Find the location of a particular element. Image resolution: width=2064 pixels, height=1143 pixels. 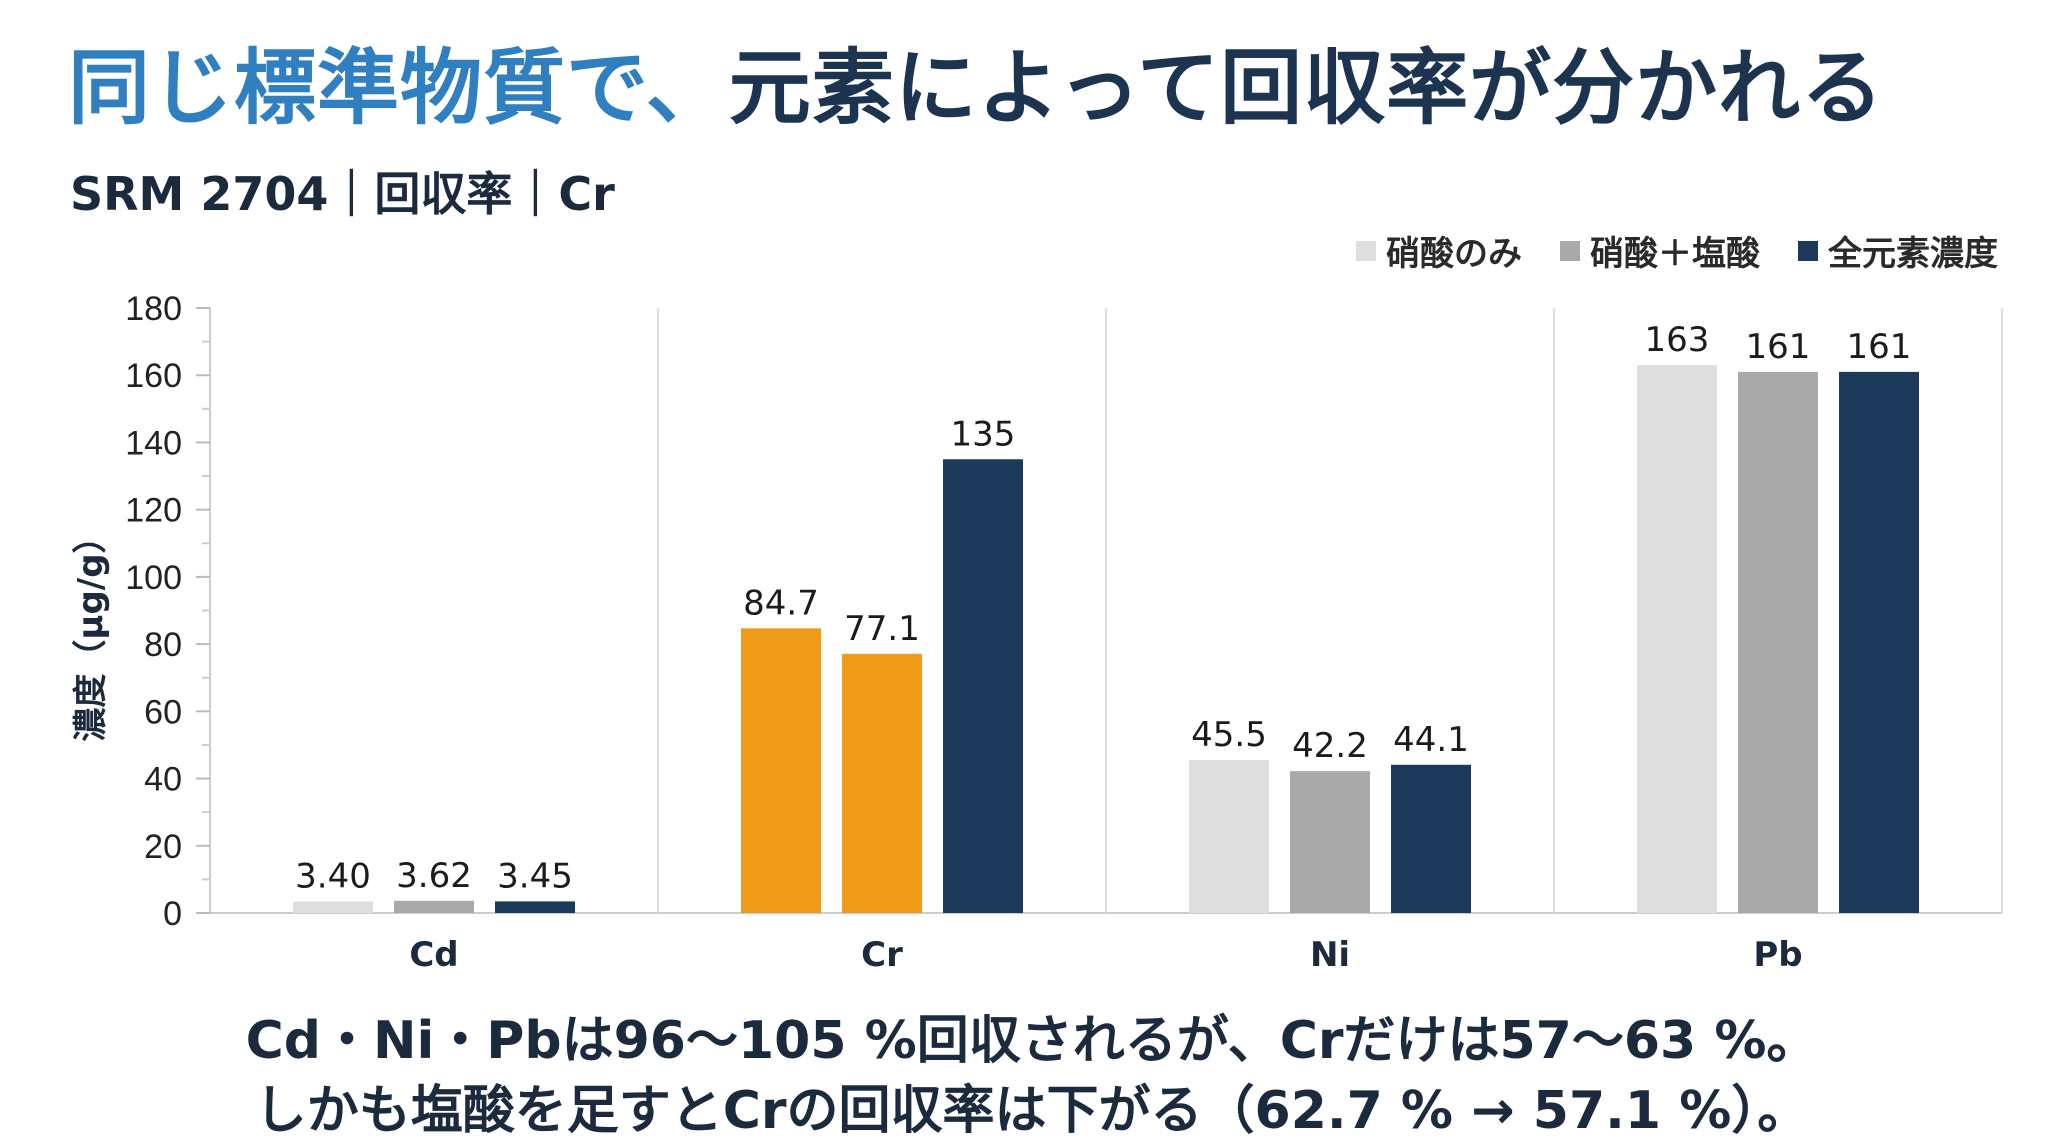

legend-item-total: 全元素濃度 is located at coordinates (1898, 250).